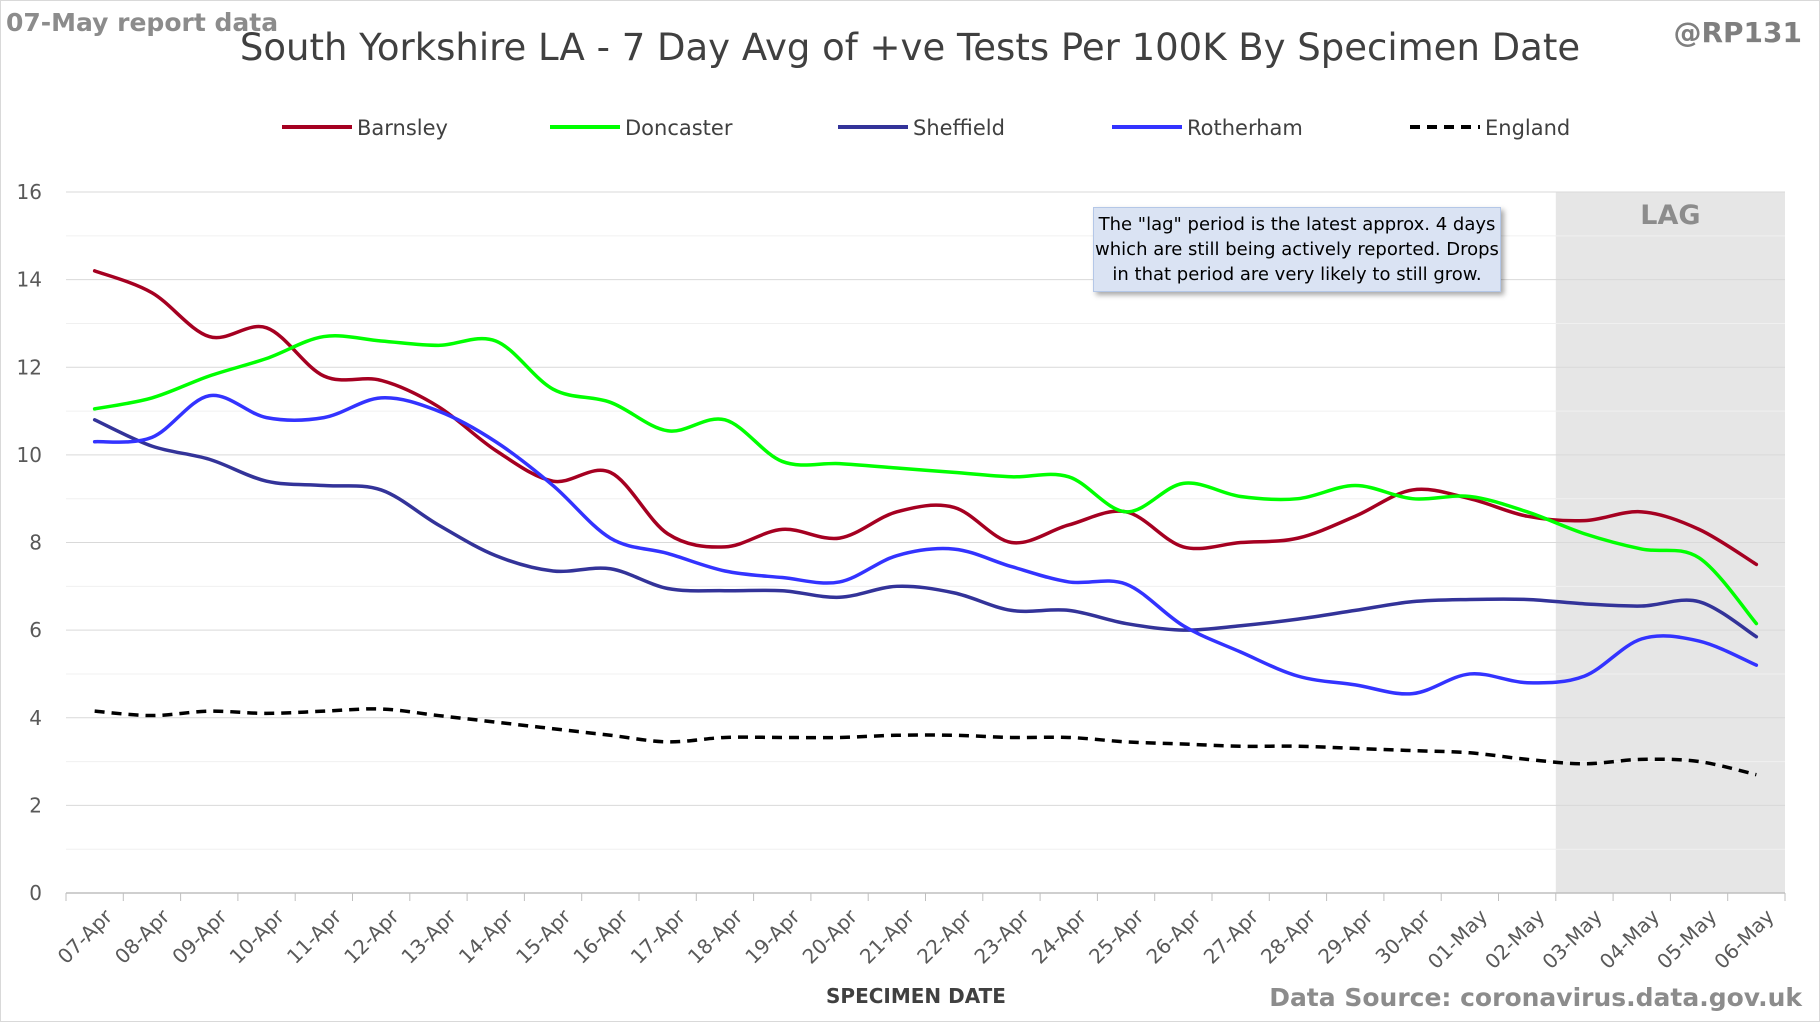 This screenshot has width=1820, height=1022. What do you see at coordinates (1116, 936) in the screenshot?
I see `x-tick-label: 25-Apr` at bounding box center [1116, 936].